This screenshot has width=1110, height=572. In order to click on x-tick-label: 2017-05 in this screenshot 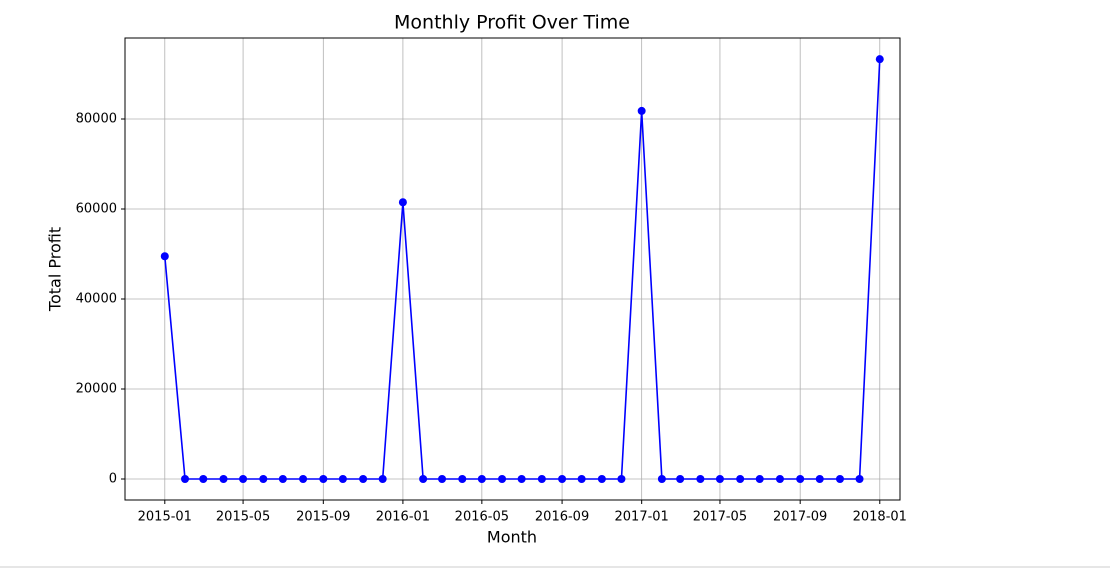, I will do `click(720, 517)`.